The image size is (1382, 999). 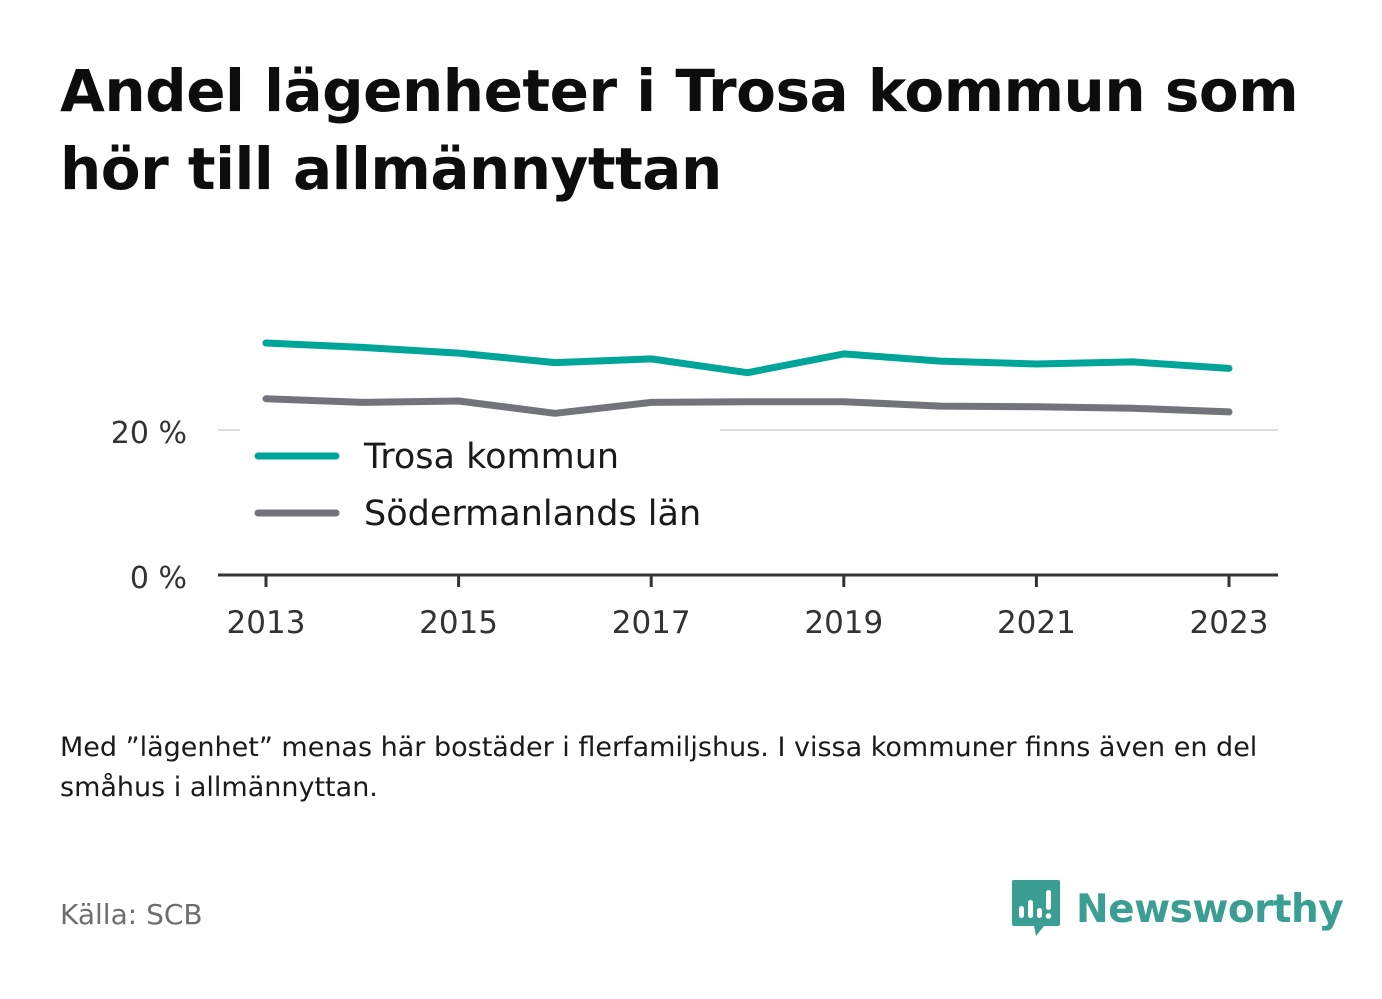 What do you see at coordinates (266, 623) in the screenshot?
I see `x-tick-label: 2013` at bounding box center [266, 623].